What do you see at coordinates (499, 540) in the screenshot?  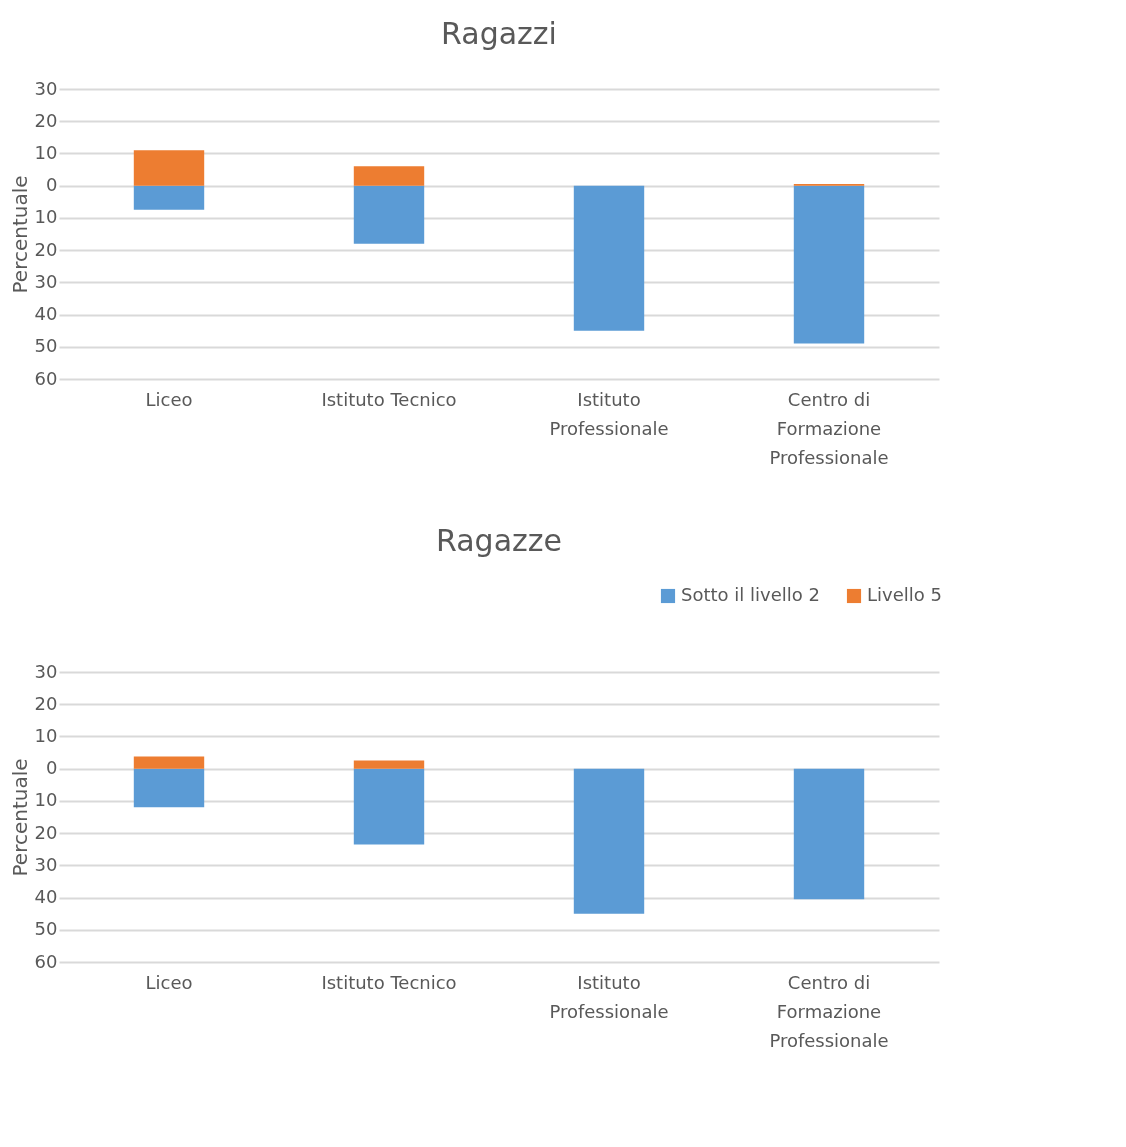 I see `chart-title: Ragazze` at bounding box center [499, 540].